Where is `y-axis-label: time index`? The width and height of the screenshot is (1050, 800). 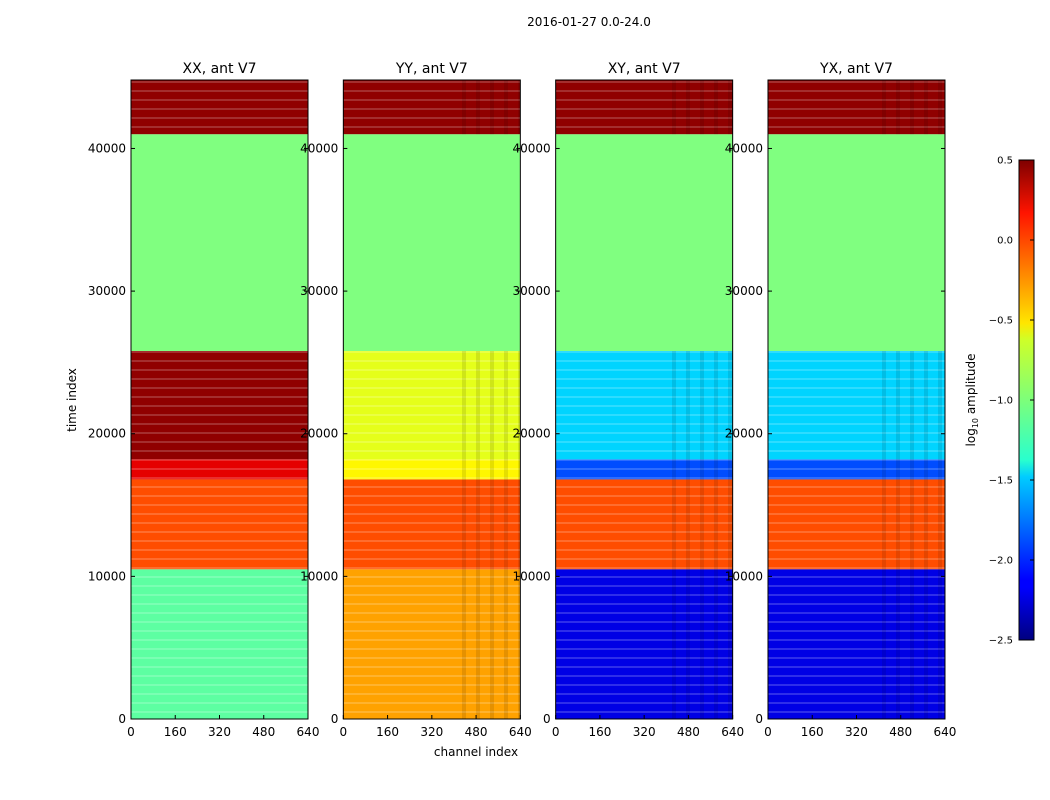
y-axis-label: time index is located at coordinates (72, 400).